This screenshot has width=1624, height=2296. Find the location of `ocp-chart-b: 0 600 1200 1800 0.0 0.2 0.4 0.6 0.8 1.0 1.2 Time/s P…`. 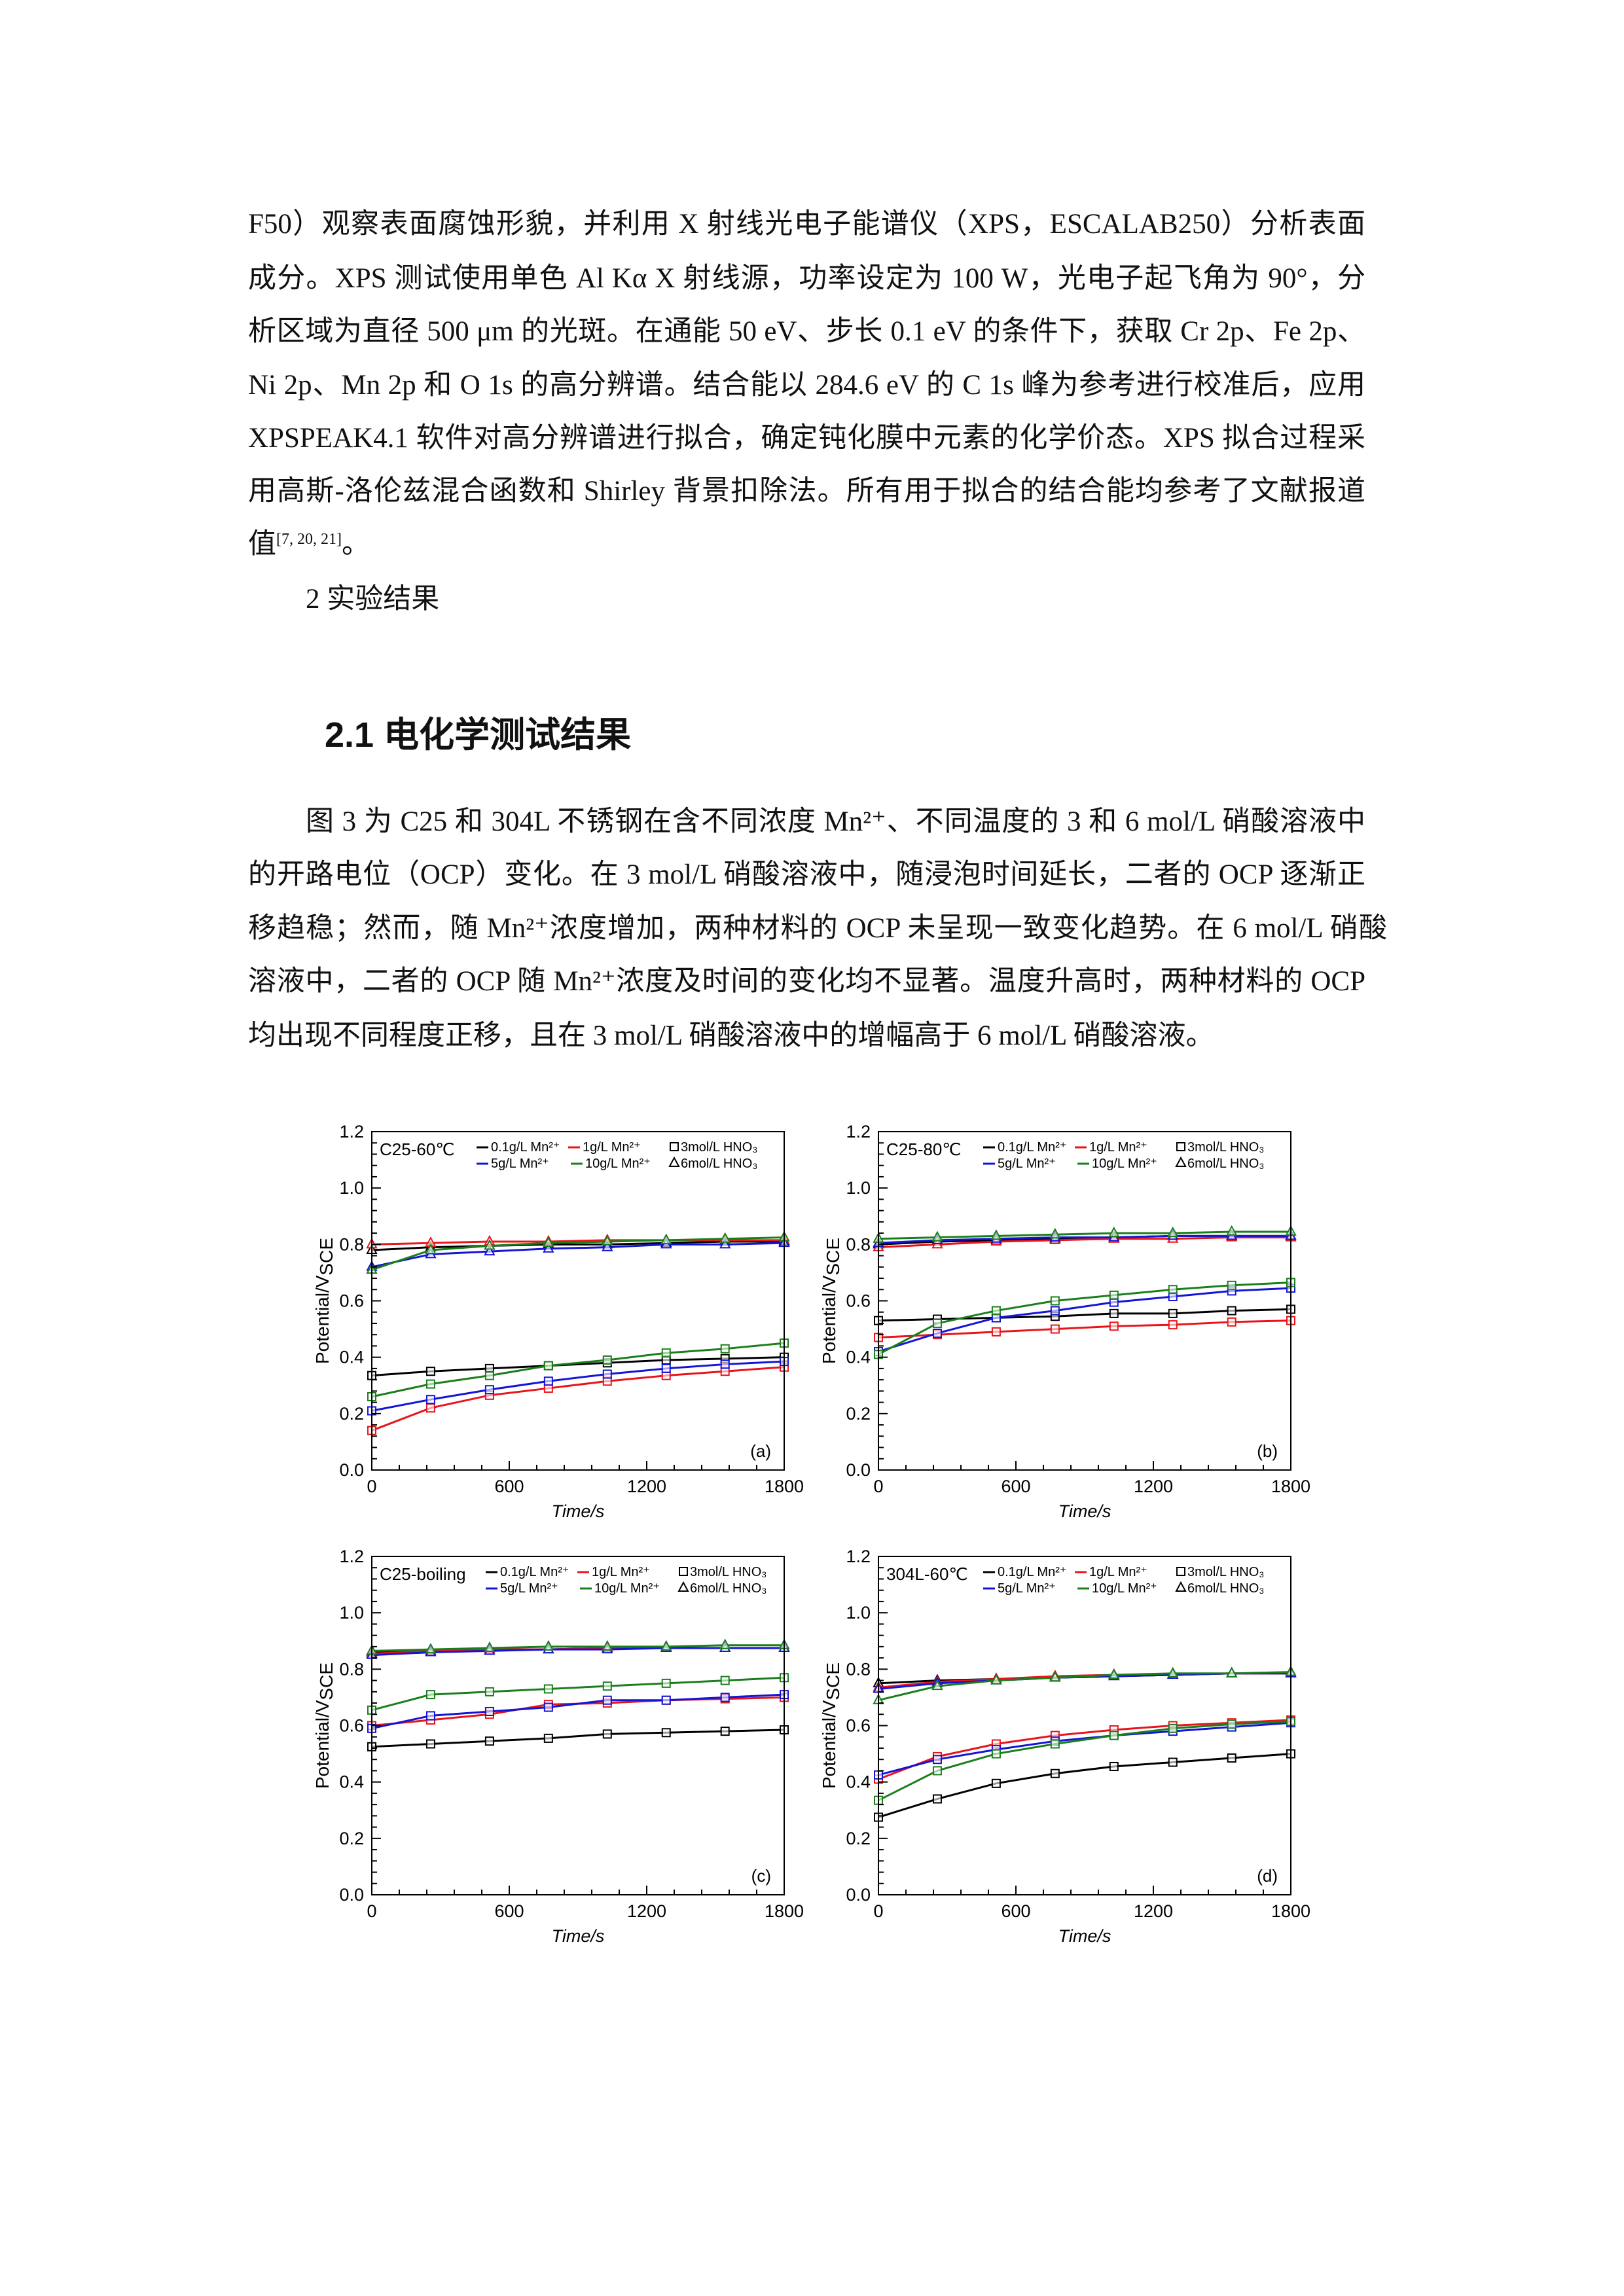

ocp-chart-b: 0 600 1200 1800 0.0 0.2 0.4 0.6 0.8 1.0 1.2 Time/s P… is located at coordinates (1064, 1321).